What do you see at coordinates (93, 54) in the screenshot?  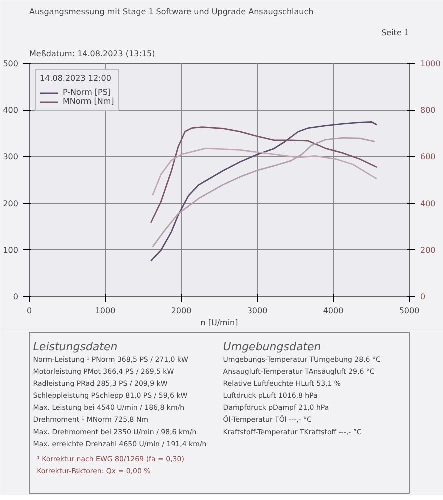 I see `chart-subtitle: Meßdatum: 14.08.2023 (13:15)` at bounding box center [93, 54].